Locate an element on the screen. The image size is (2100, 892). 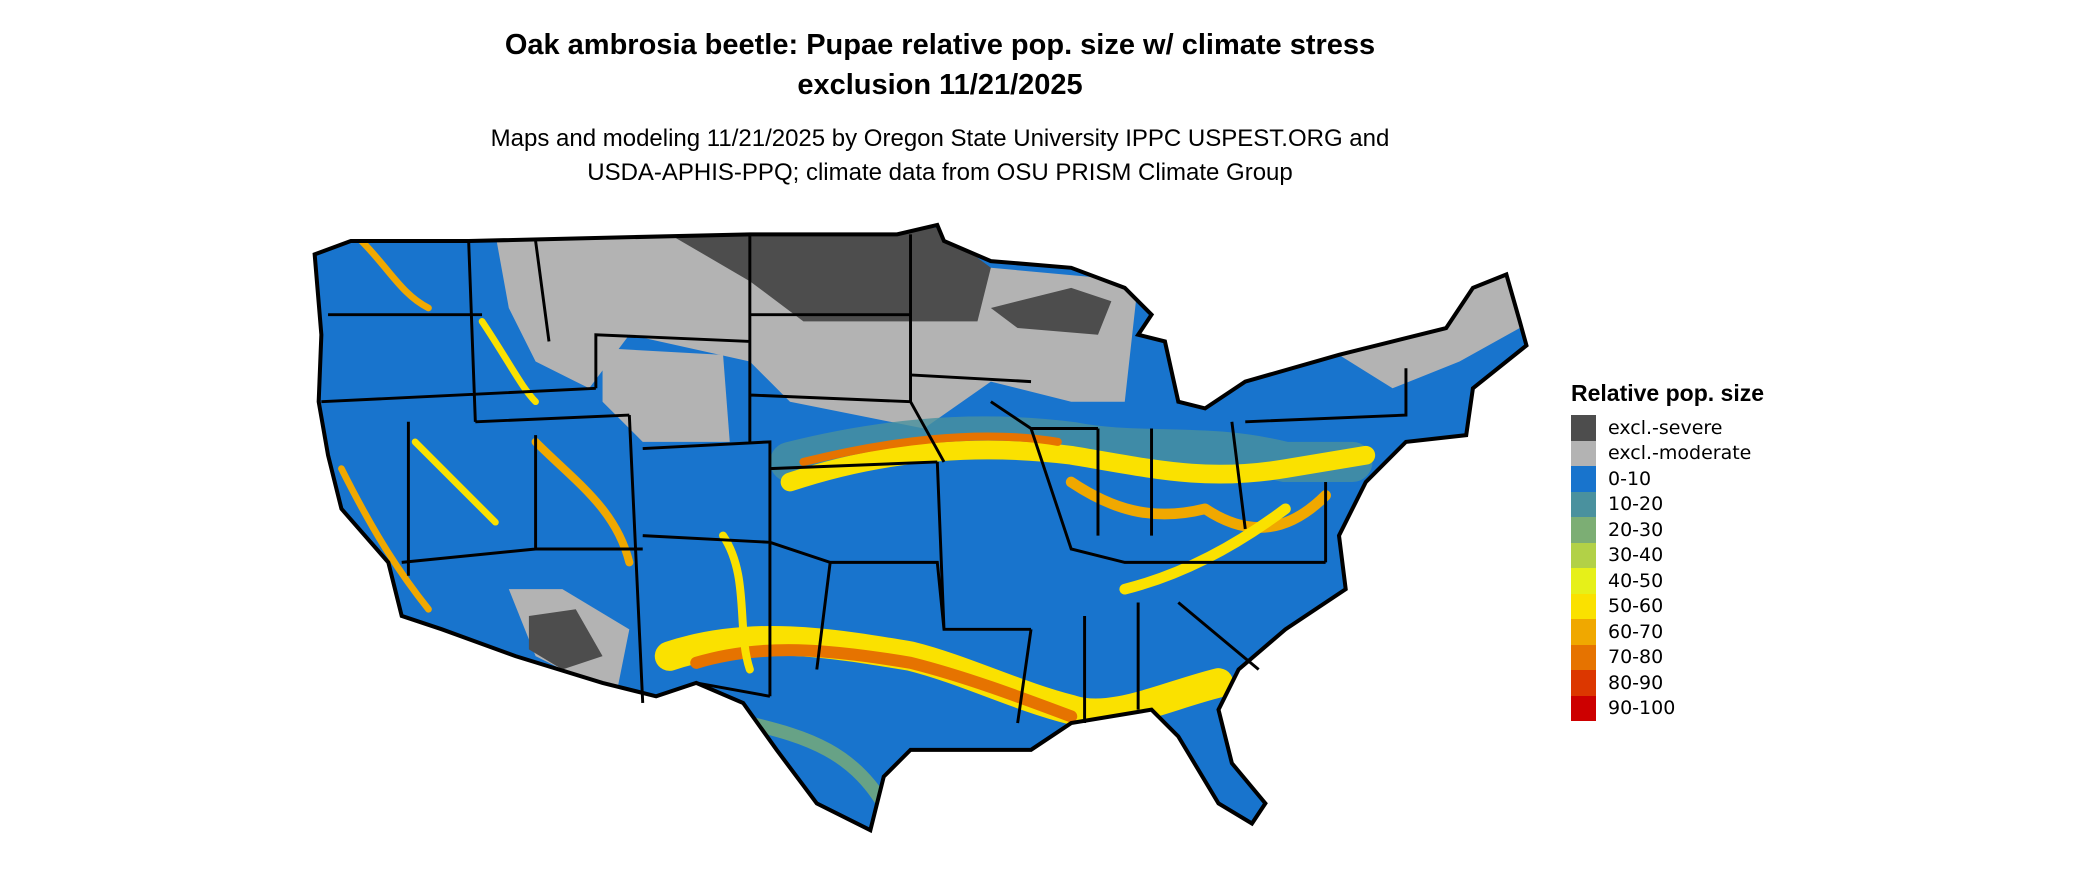
legend-item: 90-100 is located at coordinates (1667, 708).